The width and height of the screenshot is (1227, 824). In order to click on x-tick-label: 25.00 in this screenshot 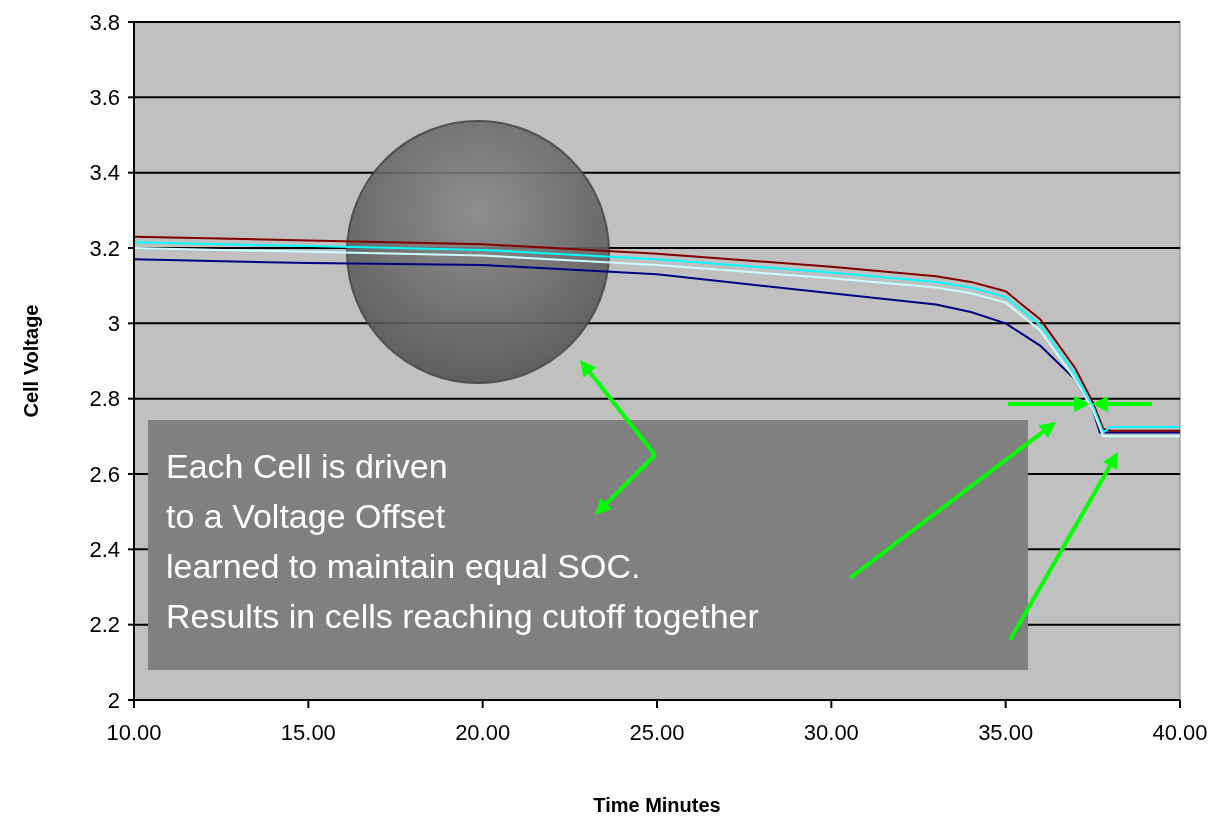, I will do `click(657, 732)`.